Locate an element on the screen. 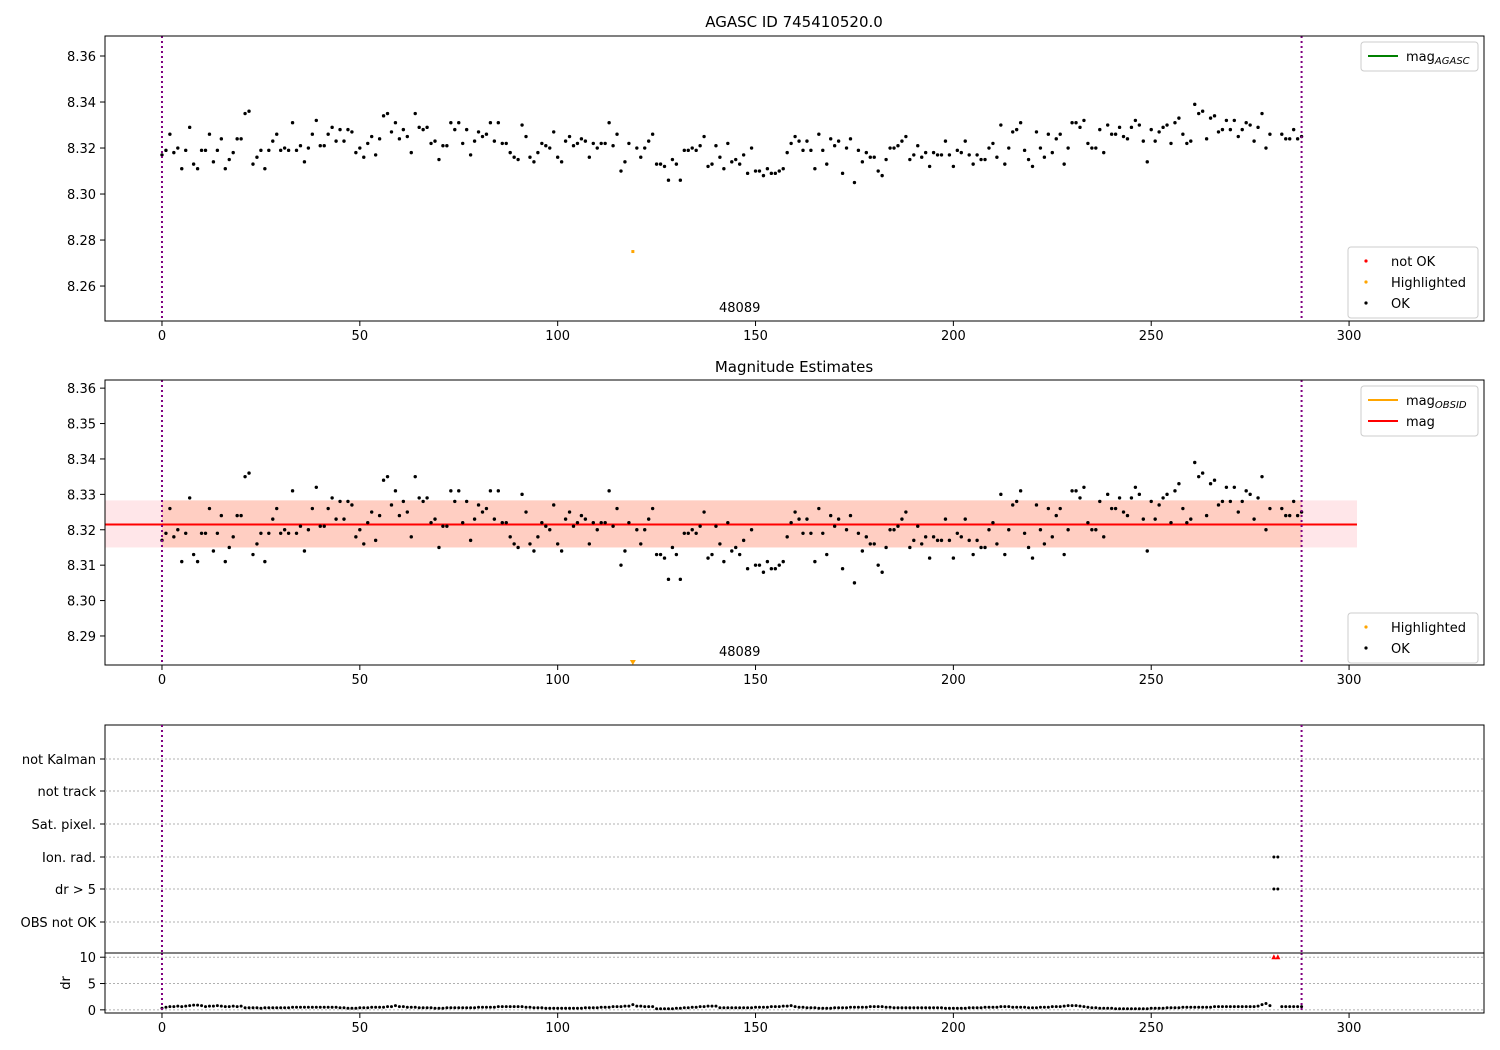 The image size is (1500, 1050). panel2-xtick-label: 0 is located at coordinates (162, 680).